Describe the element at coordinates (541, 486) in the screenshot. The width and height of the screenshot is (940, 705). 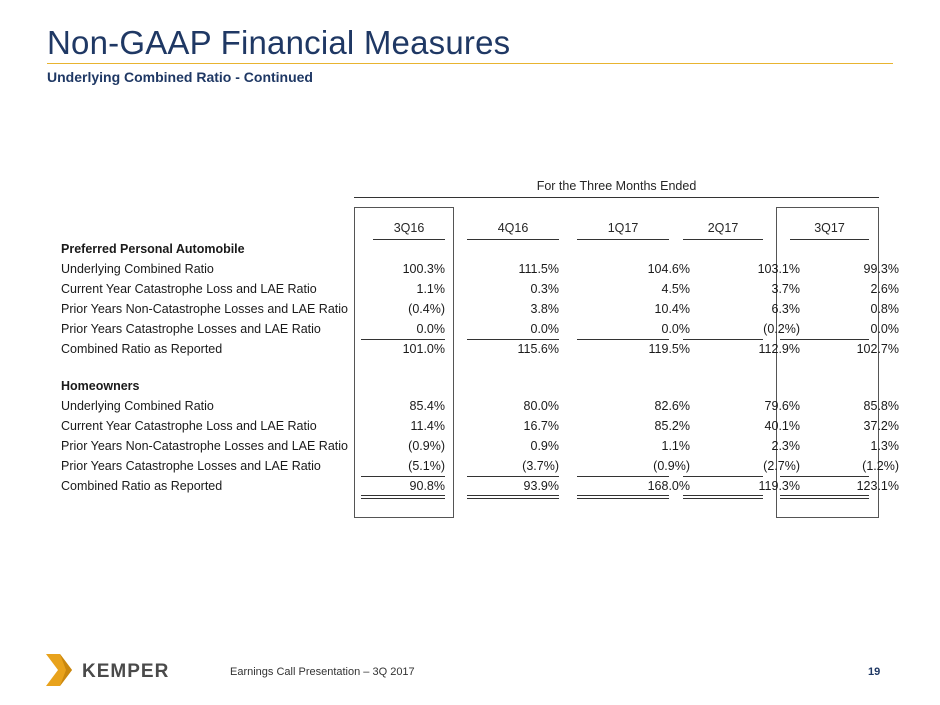
I see `table-cell: 93.9%` at that location.